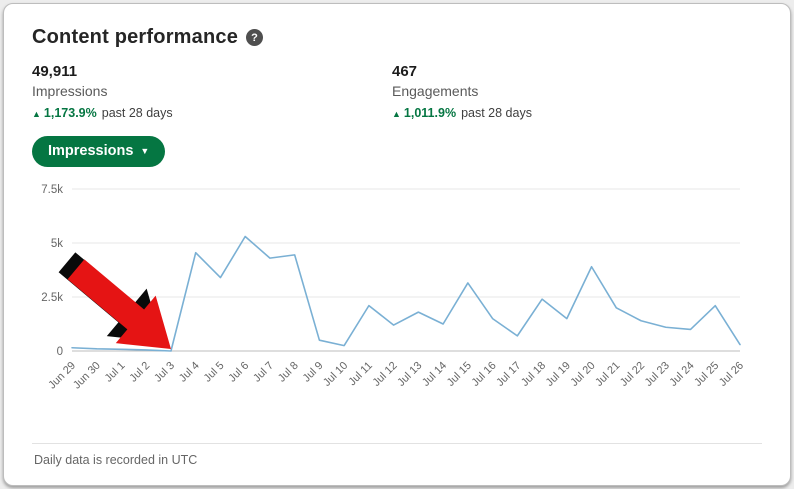 This screenshot has width=794, height=489. Describe the element at coordinates (91, 151) in the screenshot. I see `metric-dropdown-label: Impressions` at that location.